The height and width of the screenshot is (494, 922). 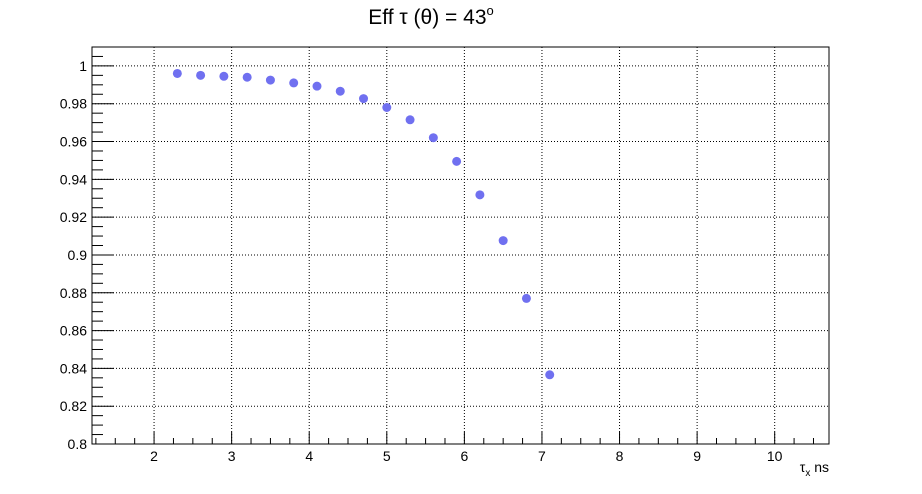 I want to click on x-tick-label: 8, so click(x=620, y=456).